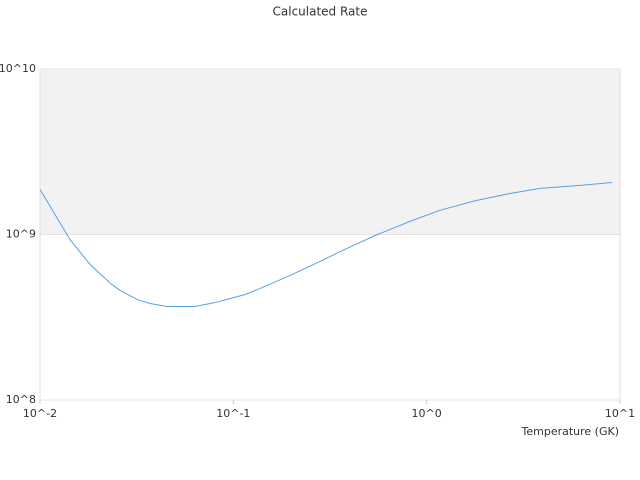  What do you see at coordinates (40, 413) in the screenshot?
I see `x-tick-label: 10^-2` at bounding box center [40, 413].